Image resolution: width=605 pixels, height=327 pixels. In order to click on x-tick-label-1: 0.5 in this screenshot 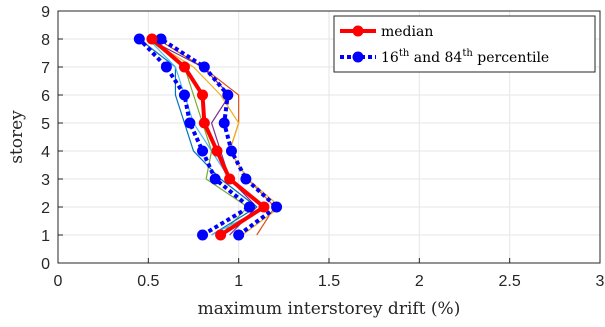, I will do `click(148, 281)`.